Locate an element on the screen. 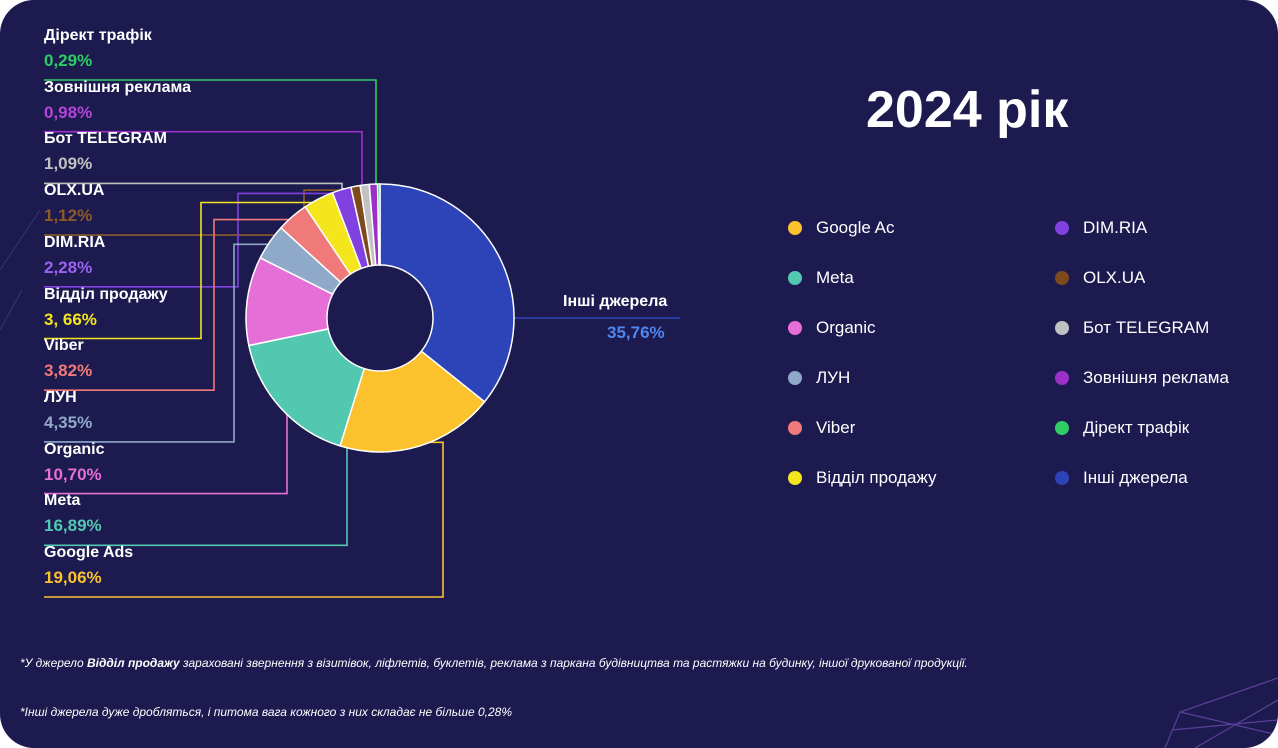 This screenshot has height=748, width=1278. slice-label-viber: Viber is located at coordinates (64, 346).